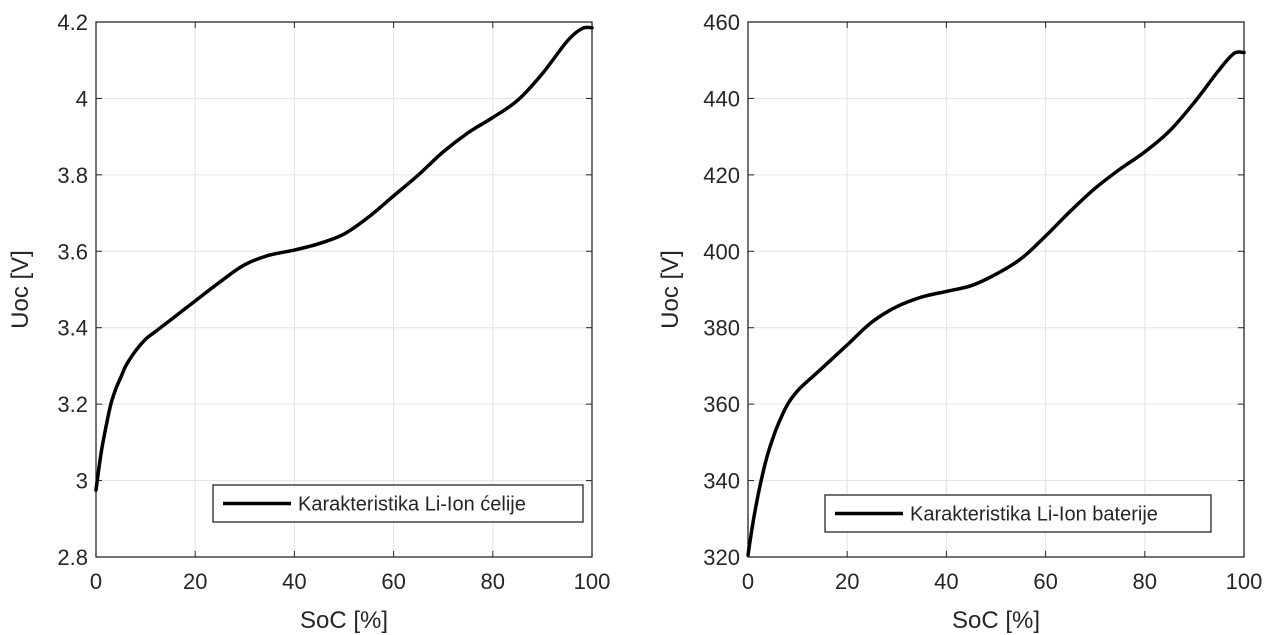  What do you see at coordinates (72, 328) in the screenshot?
I see `y-tick-label: 3.4` at bounding box center [72, 328].